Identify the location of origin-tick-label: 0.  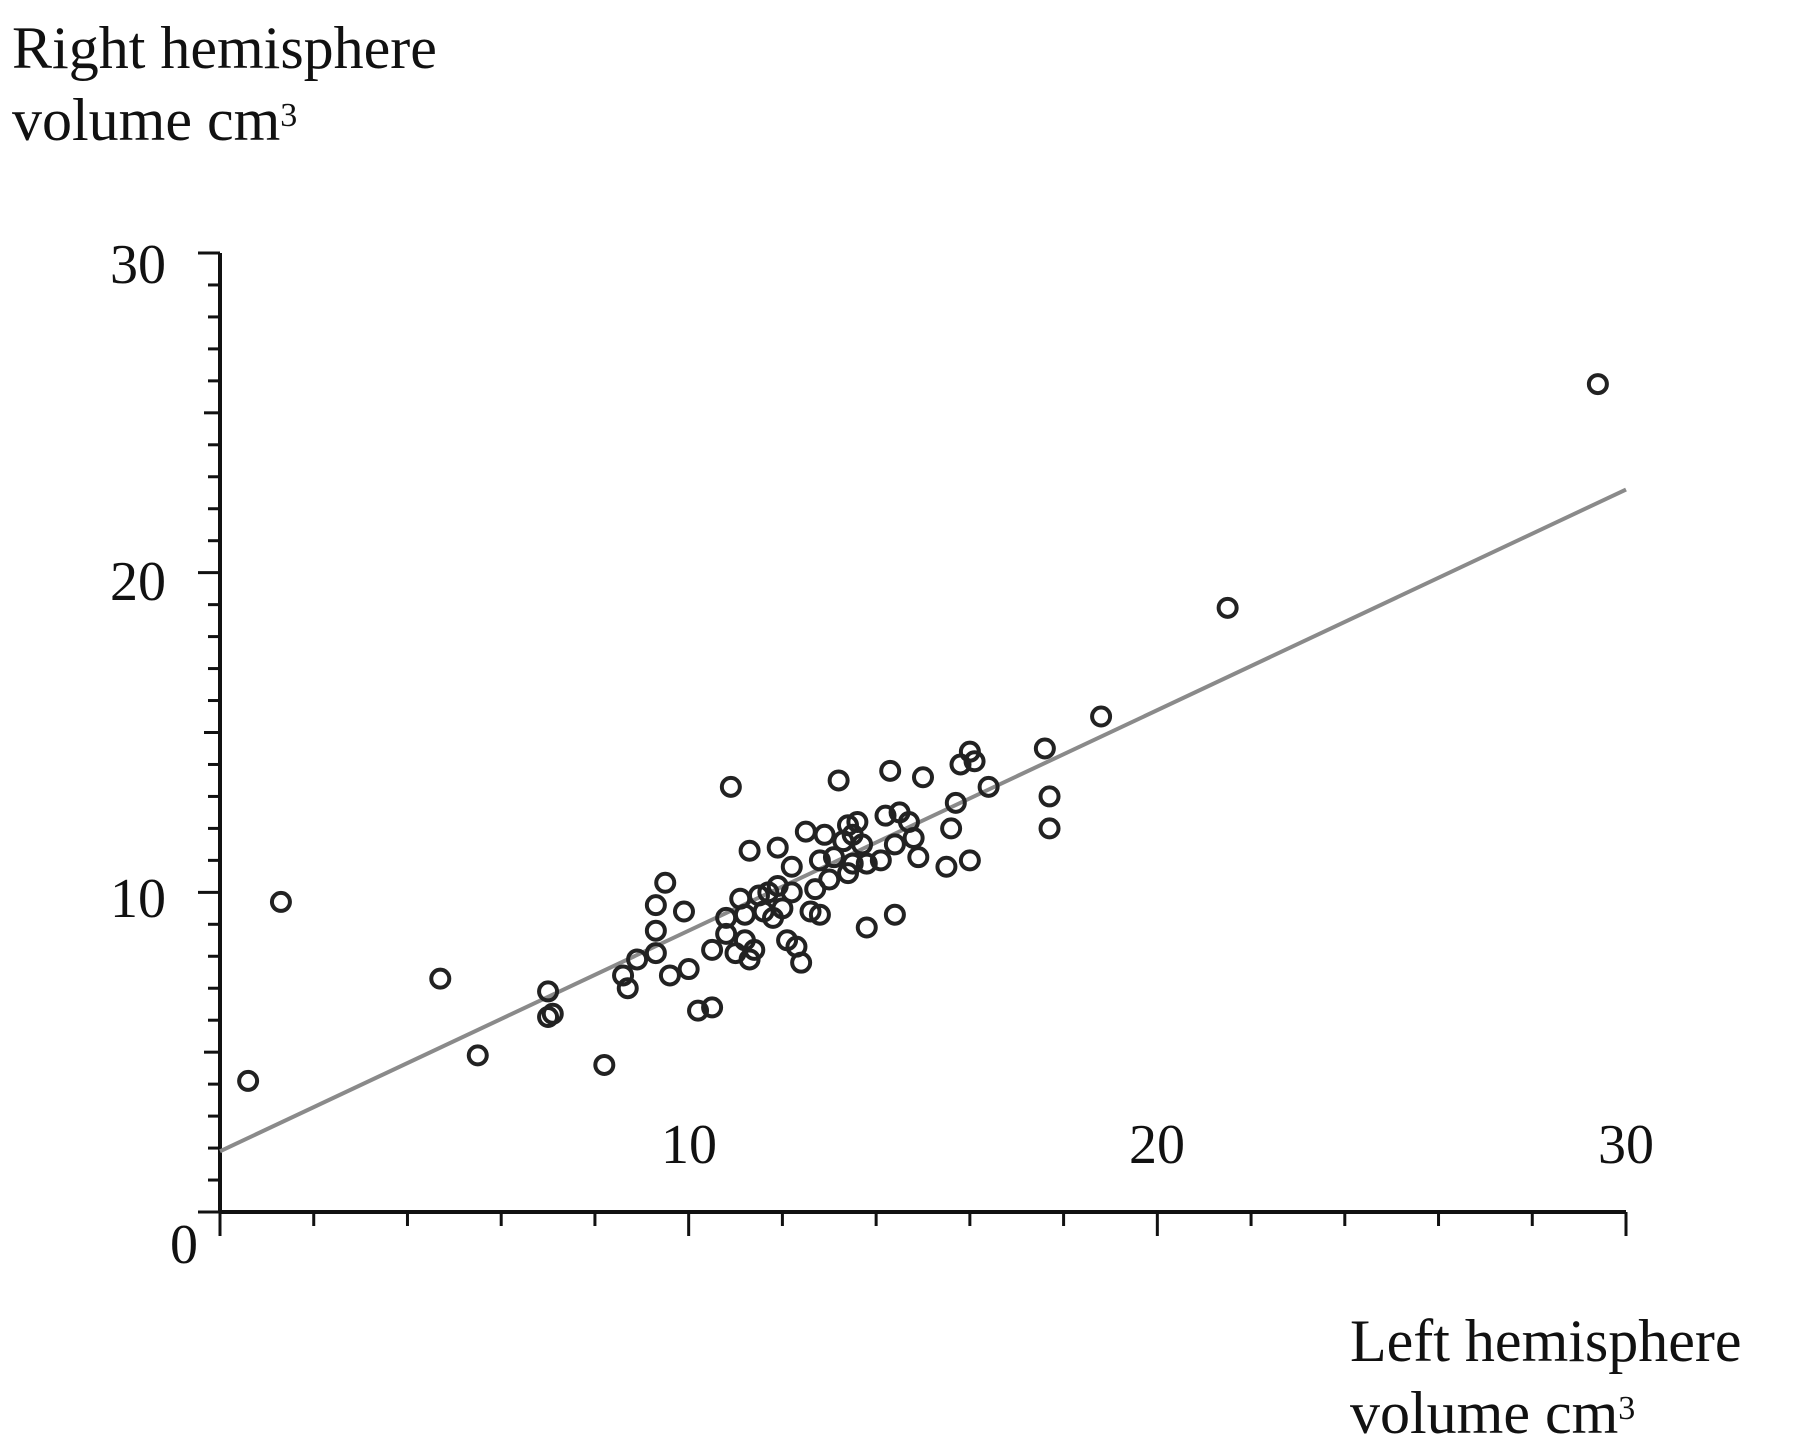
(184, 1245).